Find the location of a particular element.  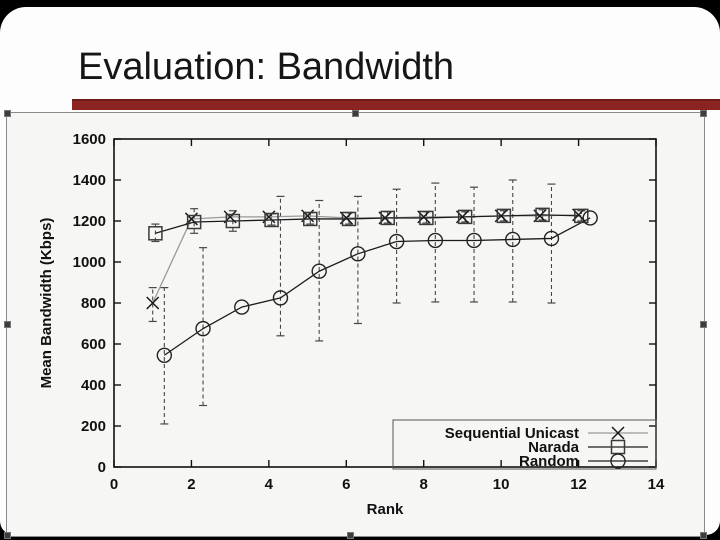

y-tick-label: 1200 is located at coordinates (89, 221).